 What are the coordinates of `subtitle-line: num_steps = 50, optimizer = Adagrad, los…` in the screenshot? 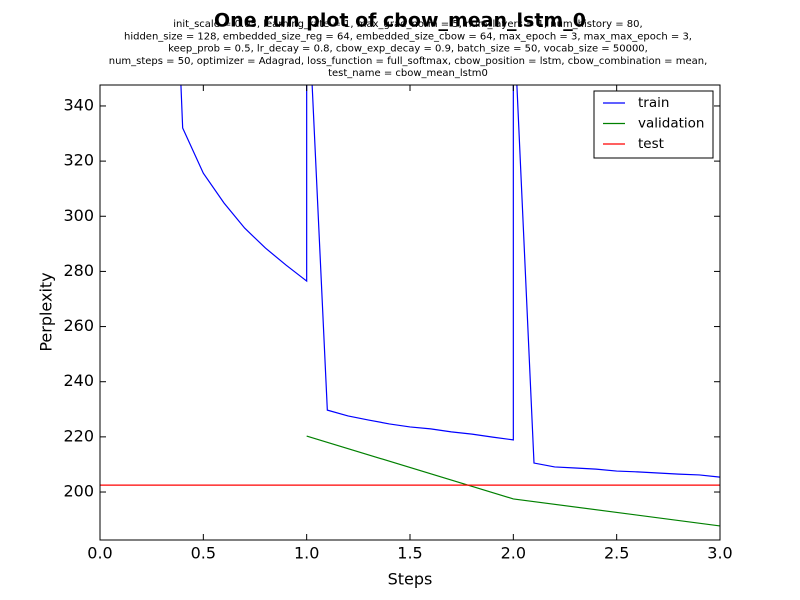 It's located at (408, 61).